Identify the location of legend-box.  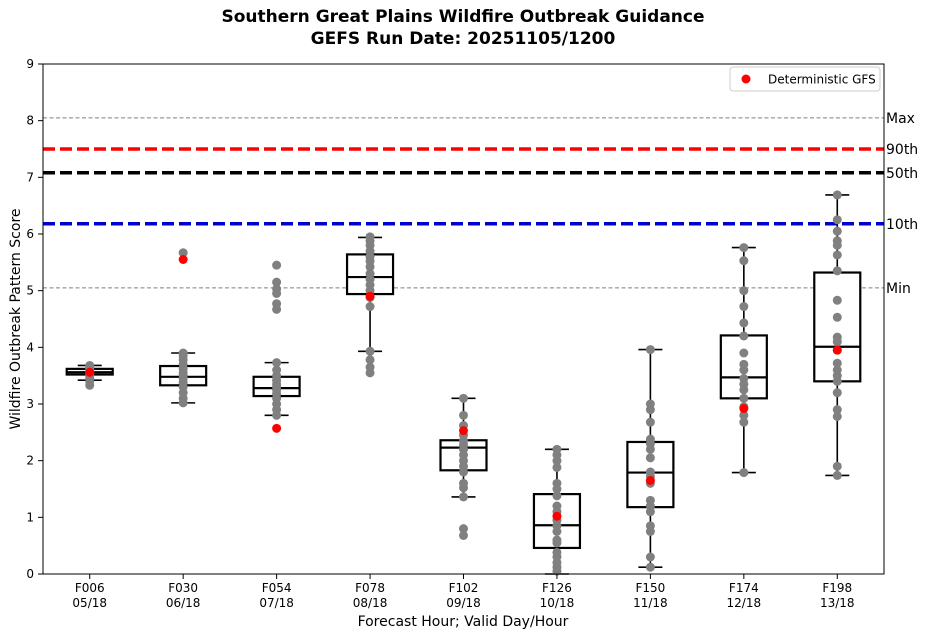
(805, 79).